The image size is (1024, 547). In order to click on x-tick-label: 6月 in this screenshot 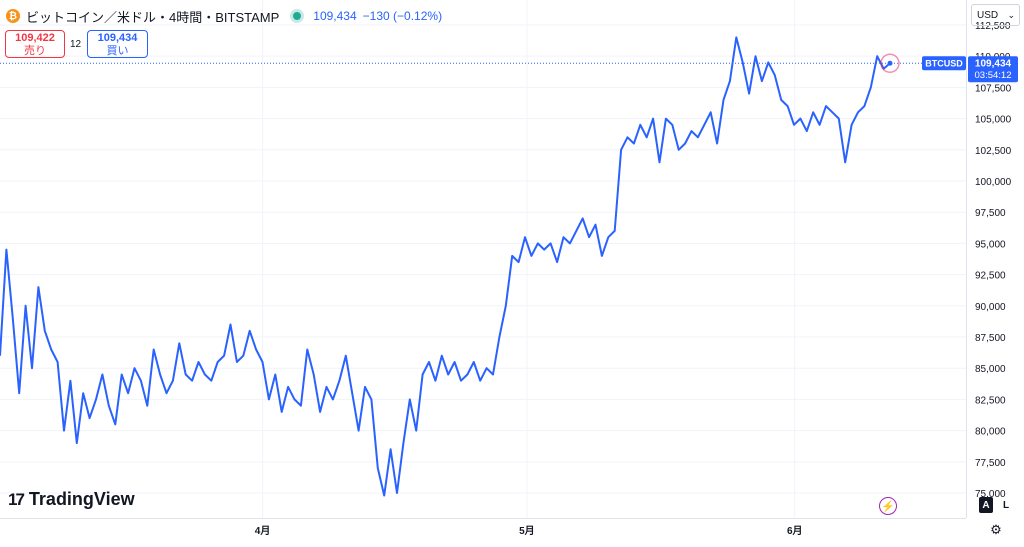, I will do `click(795, 531)`.